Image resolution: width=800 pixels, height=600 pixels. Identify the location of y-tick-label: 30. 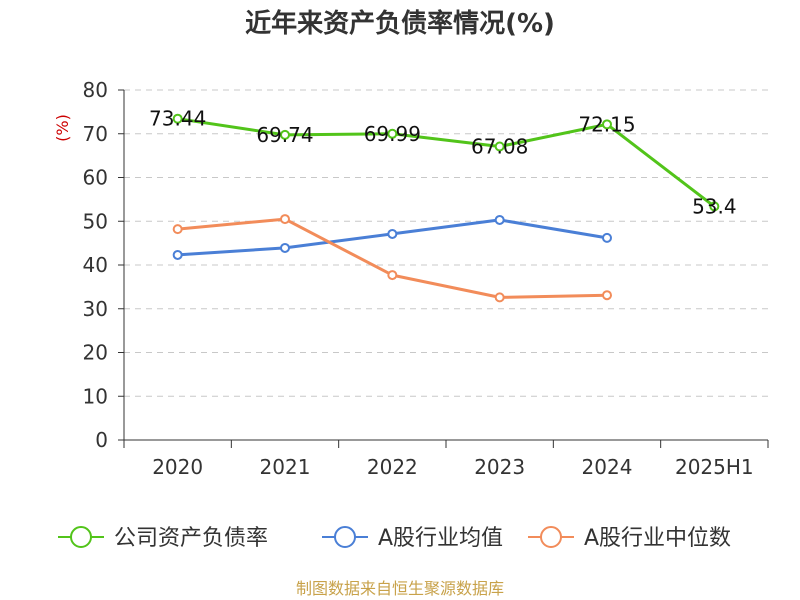
(95, 309).